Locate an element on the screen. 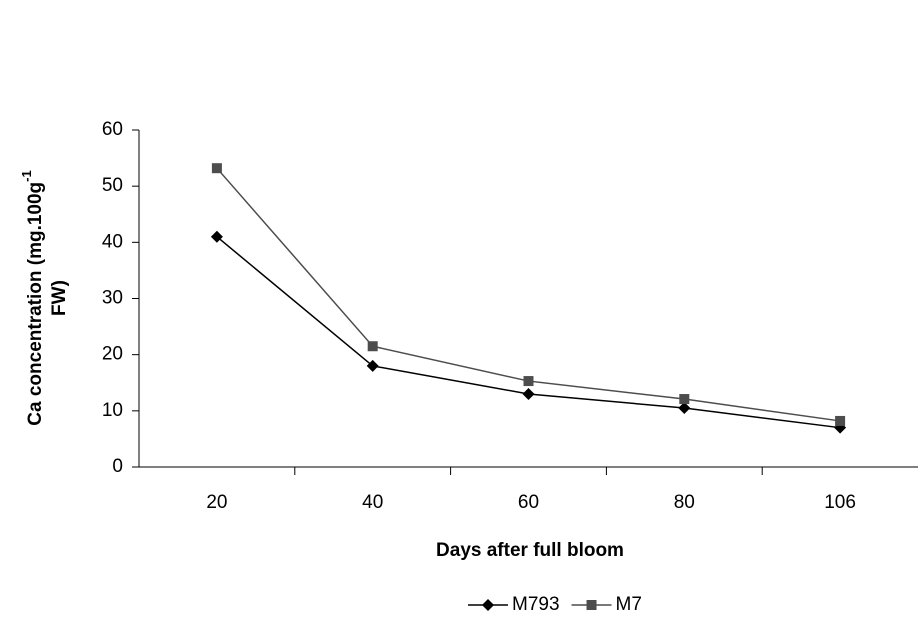 The height and width of the screenshot is (635, 919). y-tick-label: 30 is located at coordinates (112, 298).